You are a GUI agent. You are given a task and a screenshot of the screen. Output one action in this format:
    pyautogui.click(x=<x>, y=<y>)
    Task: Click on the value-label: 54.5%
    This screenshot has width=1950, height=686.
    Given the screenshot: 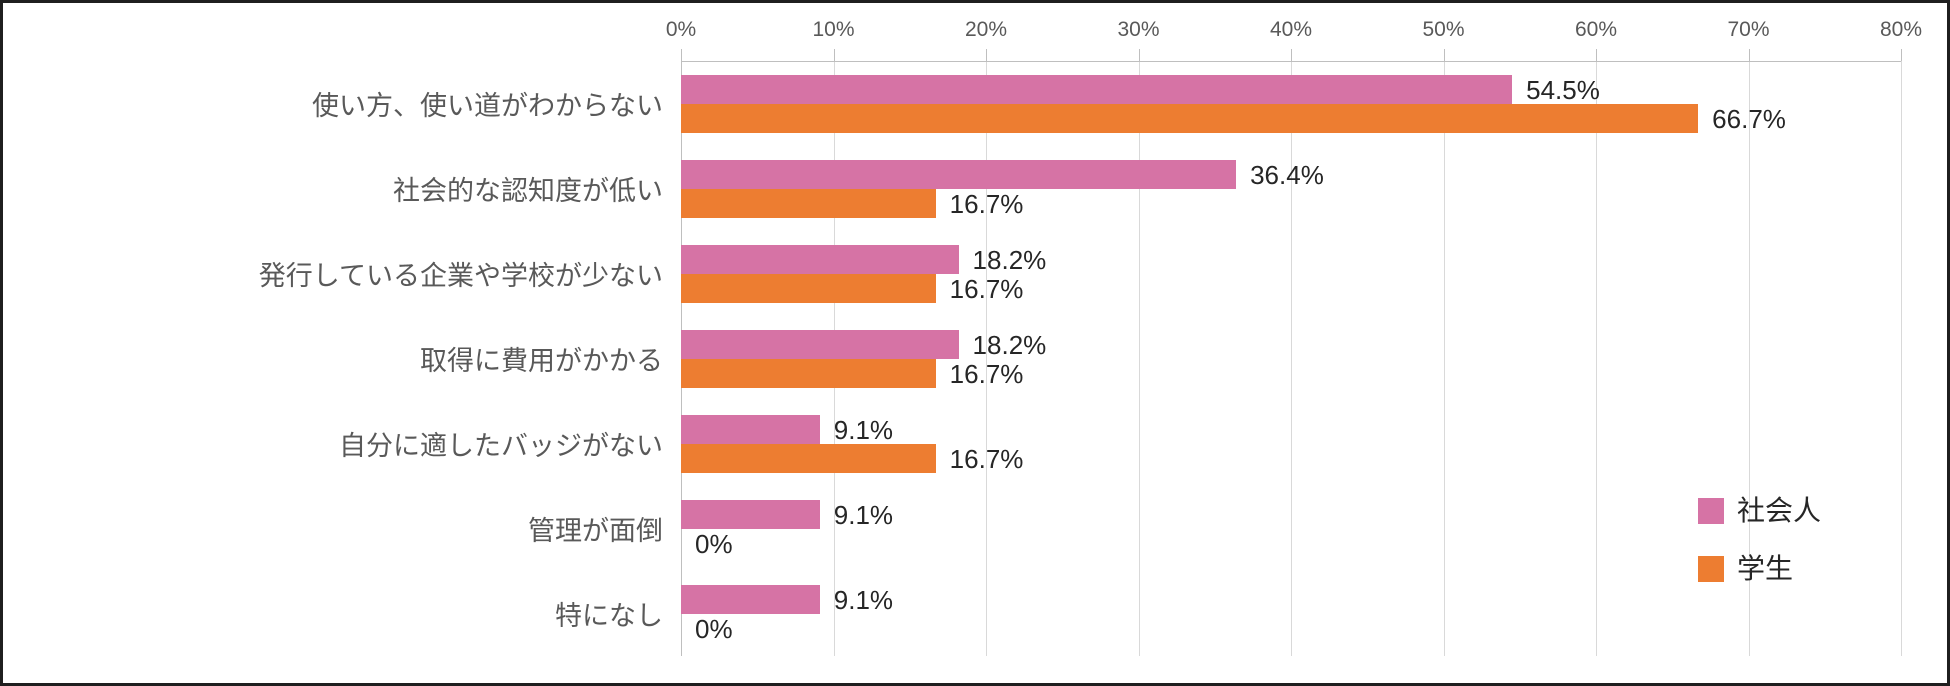 What is the action you would take?
    pyautogui.click(x=1563, y=90)
    